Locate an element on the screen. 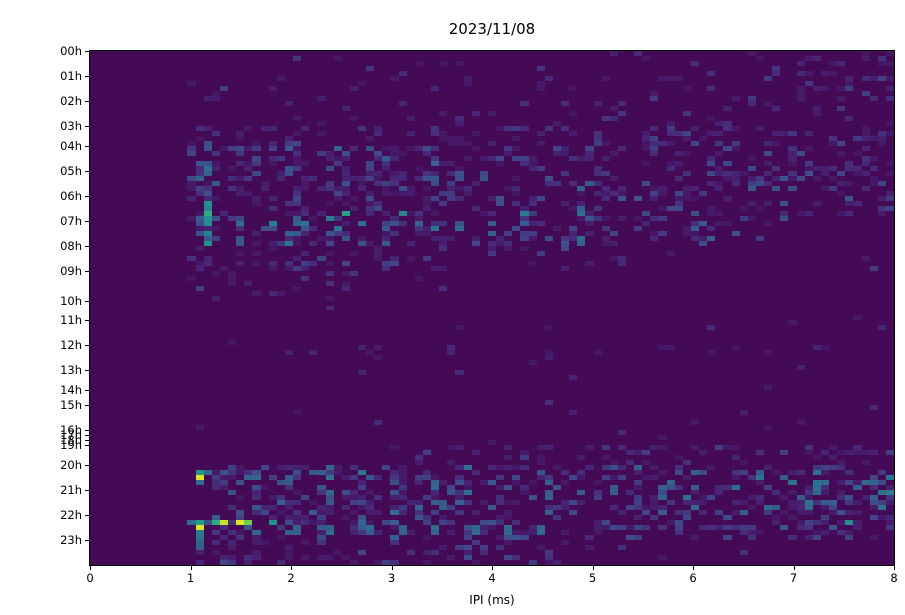 This screenshot has height=615, width=905. x-tick-label: 0 is located at coordinates (90, 578).